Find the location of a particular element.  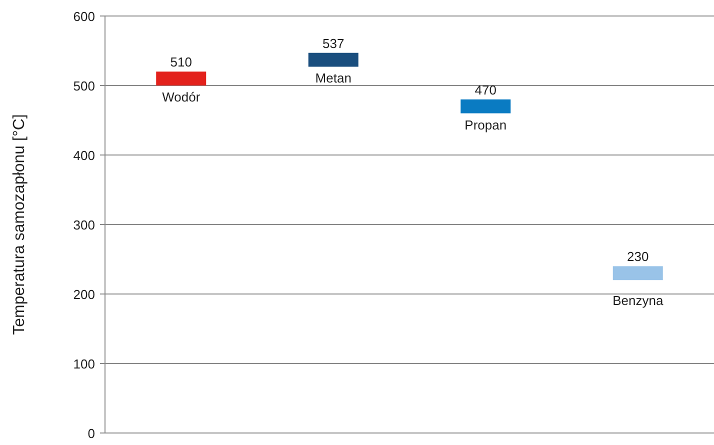

y-tick-label: 400 is located at coordinates (84, 155).